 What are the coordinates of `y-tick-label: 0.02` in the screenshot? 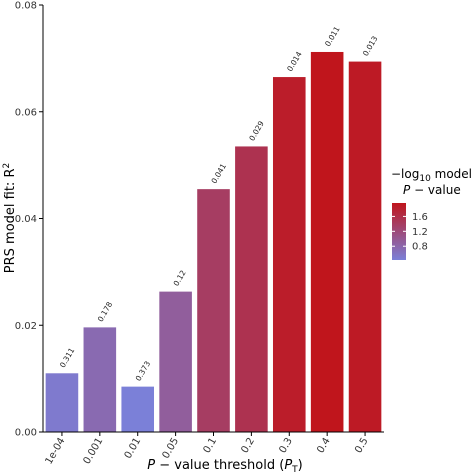 It's located at (26, 326).